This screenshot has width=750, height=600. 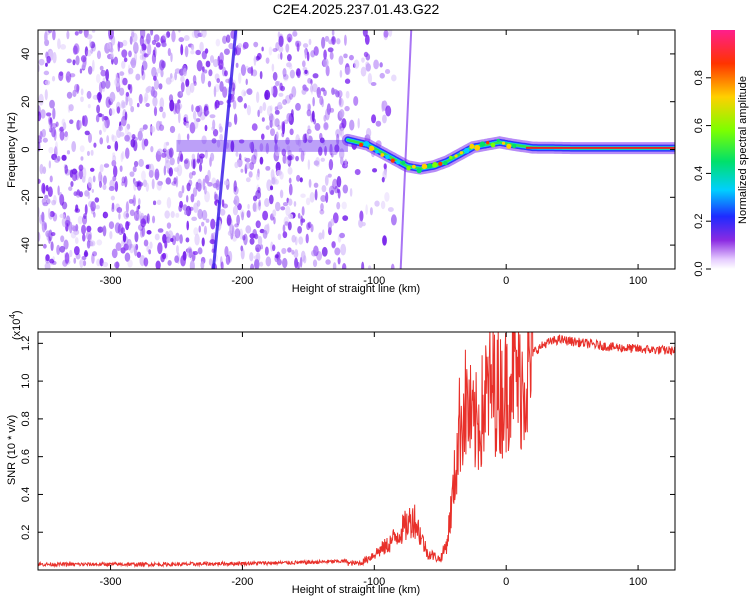 What do you see at coordinates (356, 289) in the screenshot?
I see `top-x-axis-label: Height of straight line (km)` at bounding box center [356, 289].